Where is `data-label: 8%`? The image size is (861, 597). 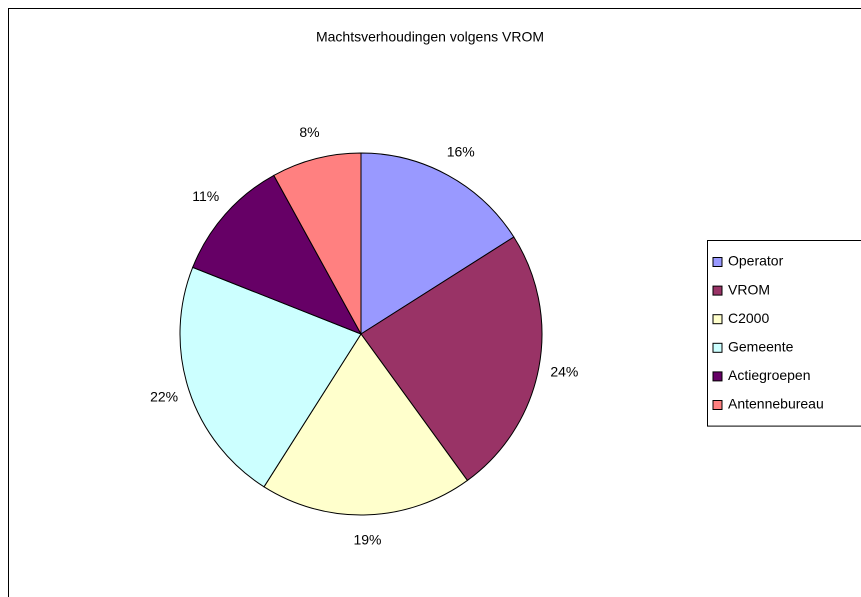 data-label: 8% is located at coordinates (309, 132).